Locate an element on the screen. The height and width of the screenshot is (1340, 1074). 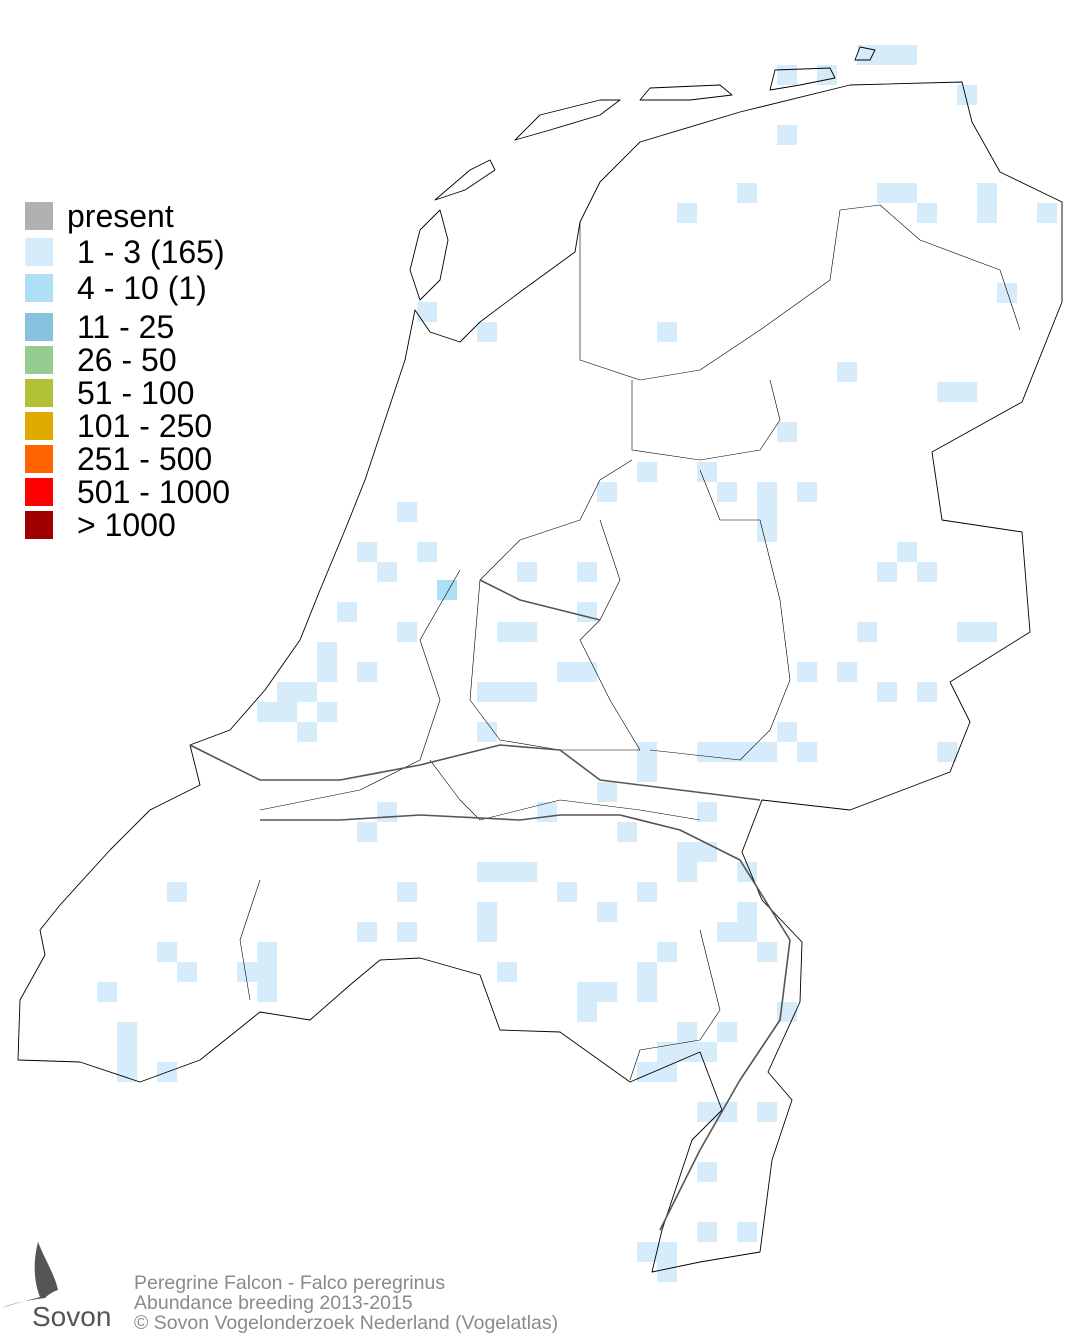
island-rottumeroog is located at coordinates (865, 53).